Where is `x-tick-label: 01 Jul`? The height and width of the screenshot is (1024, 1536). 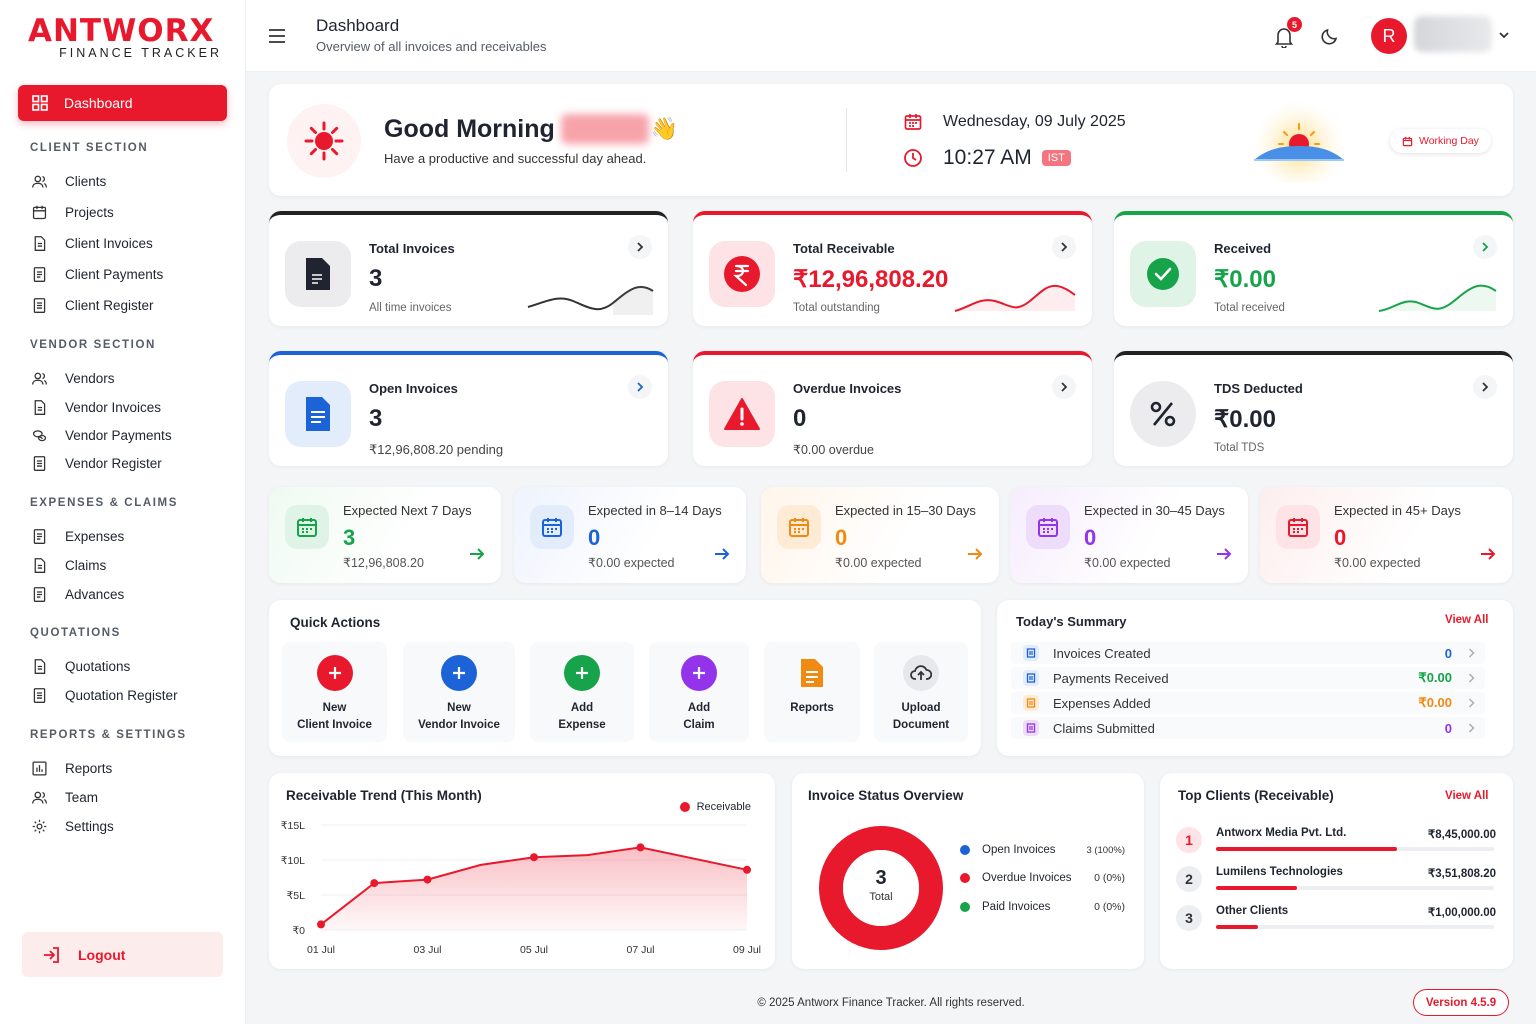
x-tick-label: 01 Jul is located at coordinates (321, 950).